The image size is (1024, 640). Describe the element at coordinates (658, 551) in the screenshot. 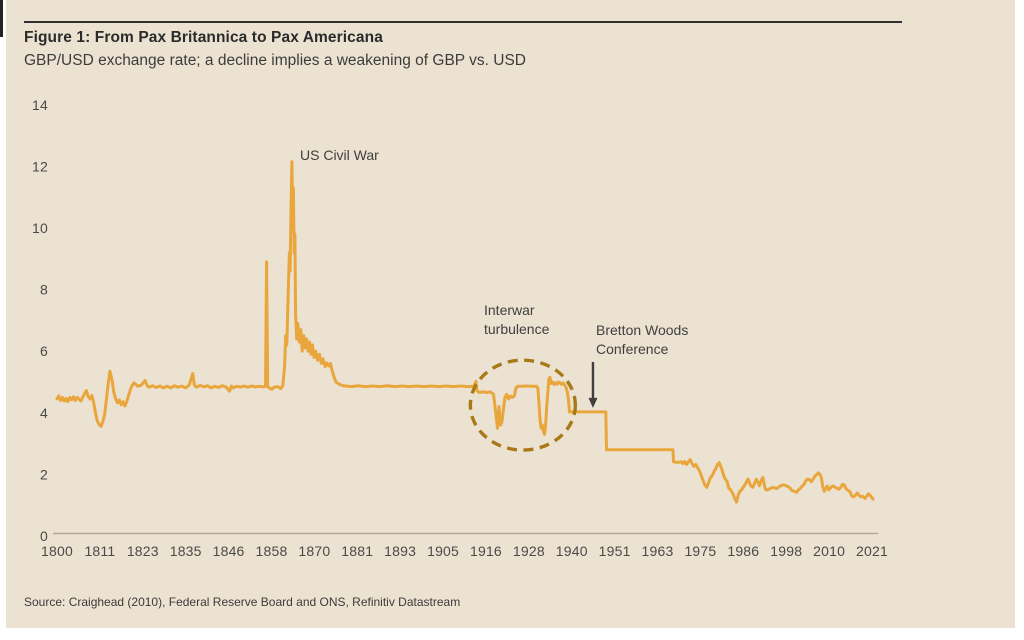

I see `x-tick-label: 1963` at that location.